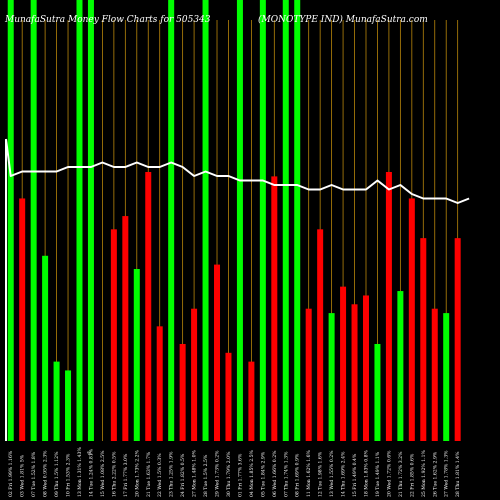  What do you see at coordinates (366, 473) in the screenshot?
I see `x-tick-label: 18 Mon 1.83% 0.8%` at bounding box center [366, 473].